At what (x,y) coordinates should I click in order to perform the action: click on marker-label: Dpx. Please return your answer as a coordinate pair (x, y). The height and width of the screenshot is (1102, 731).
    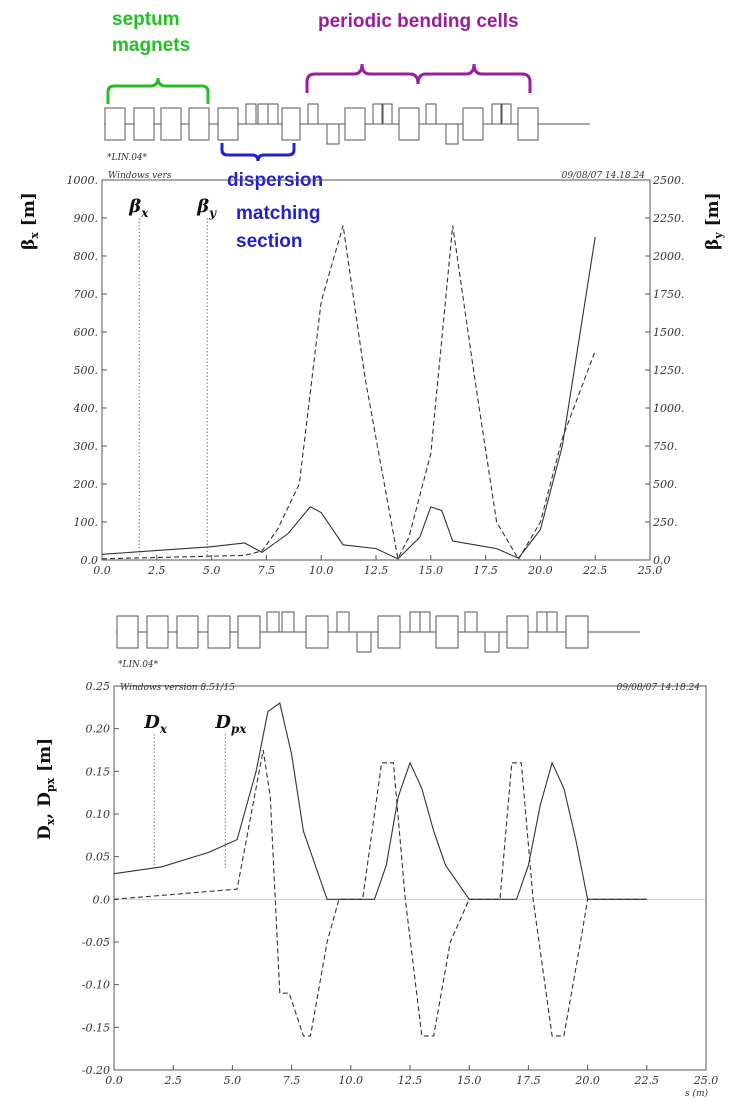
    Looking at the image, I should click on (230, 724).